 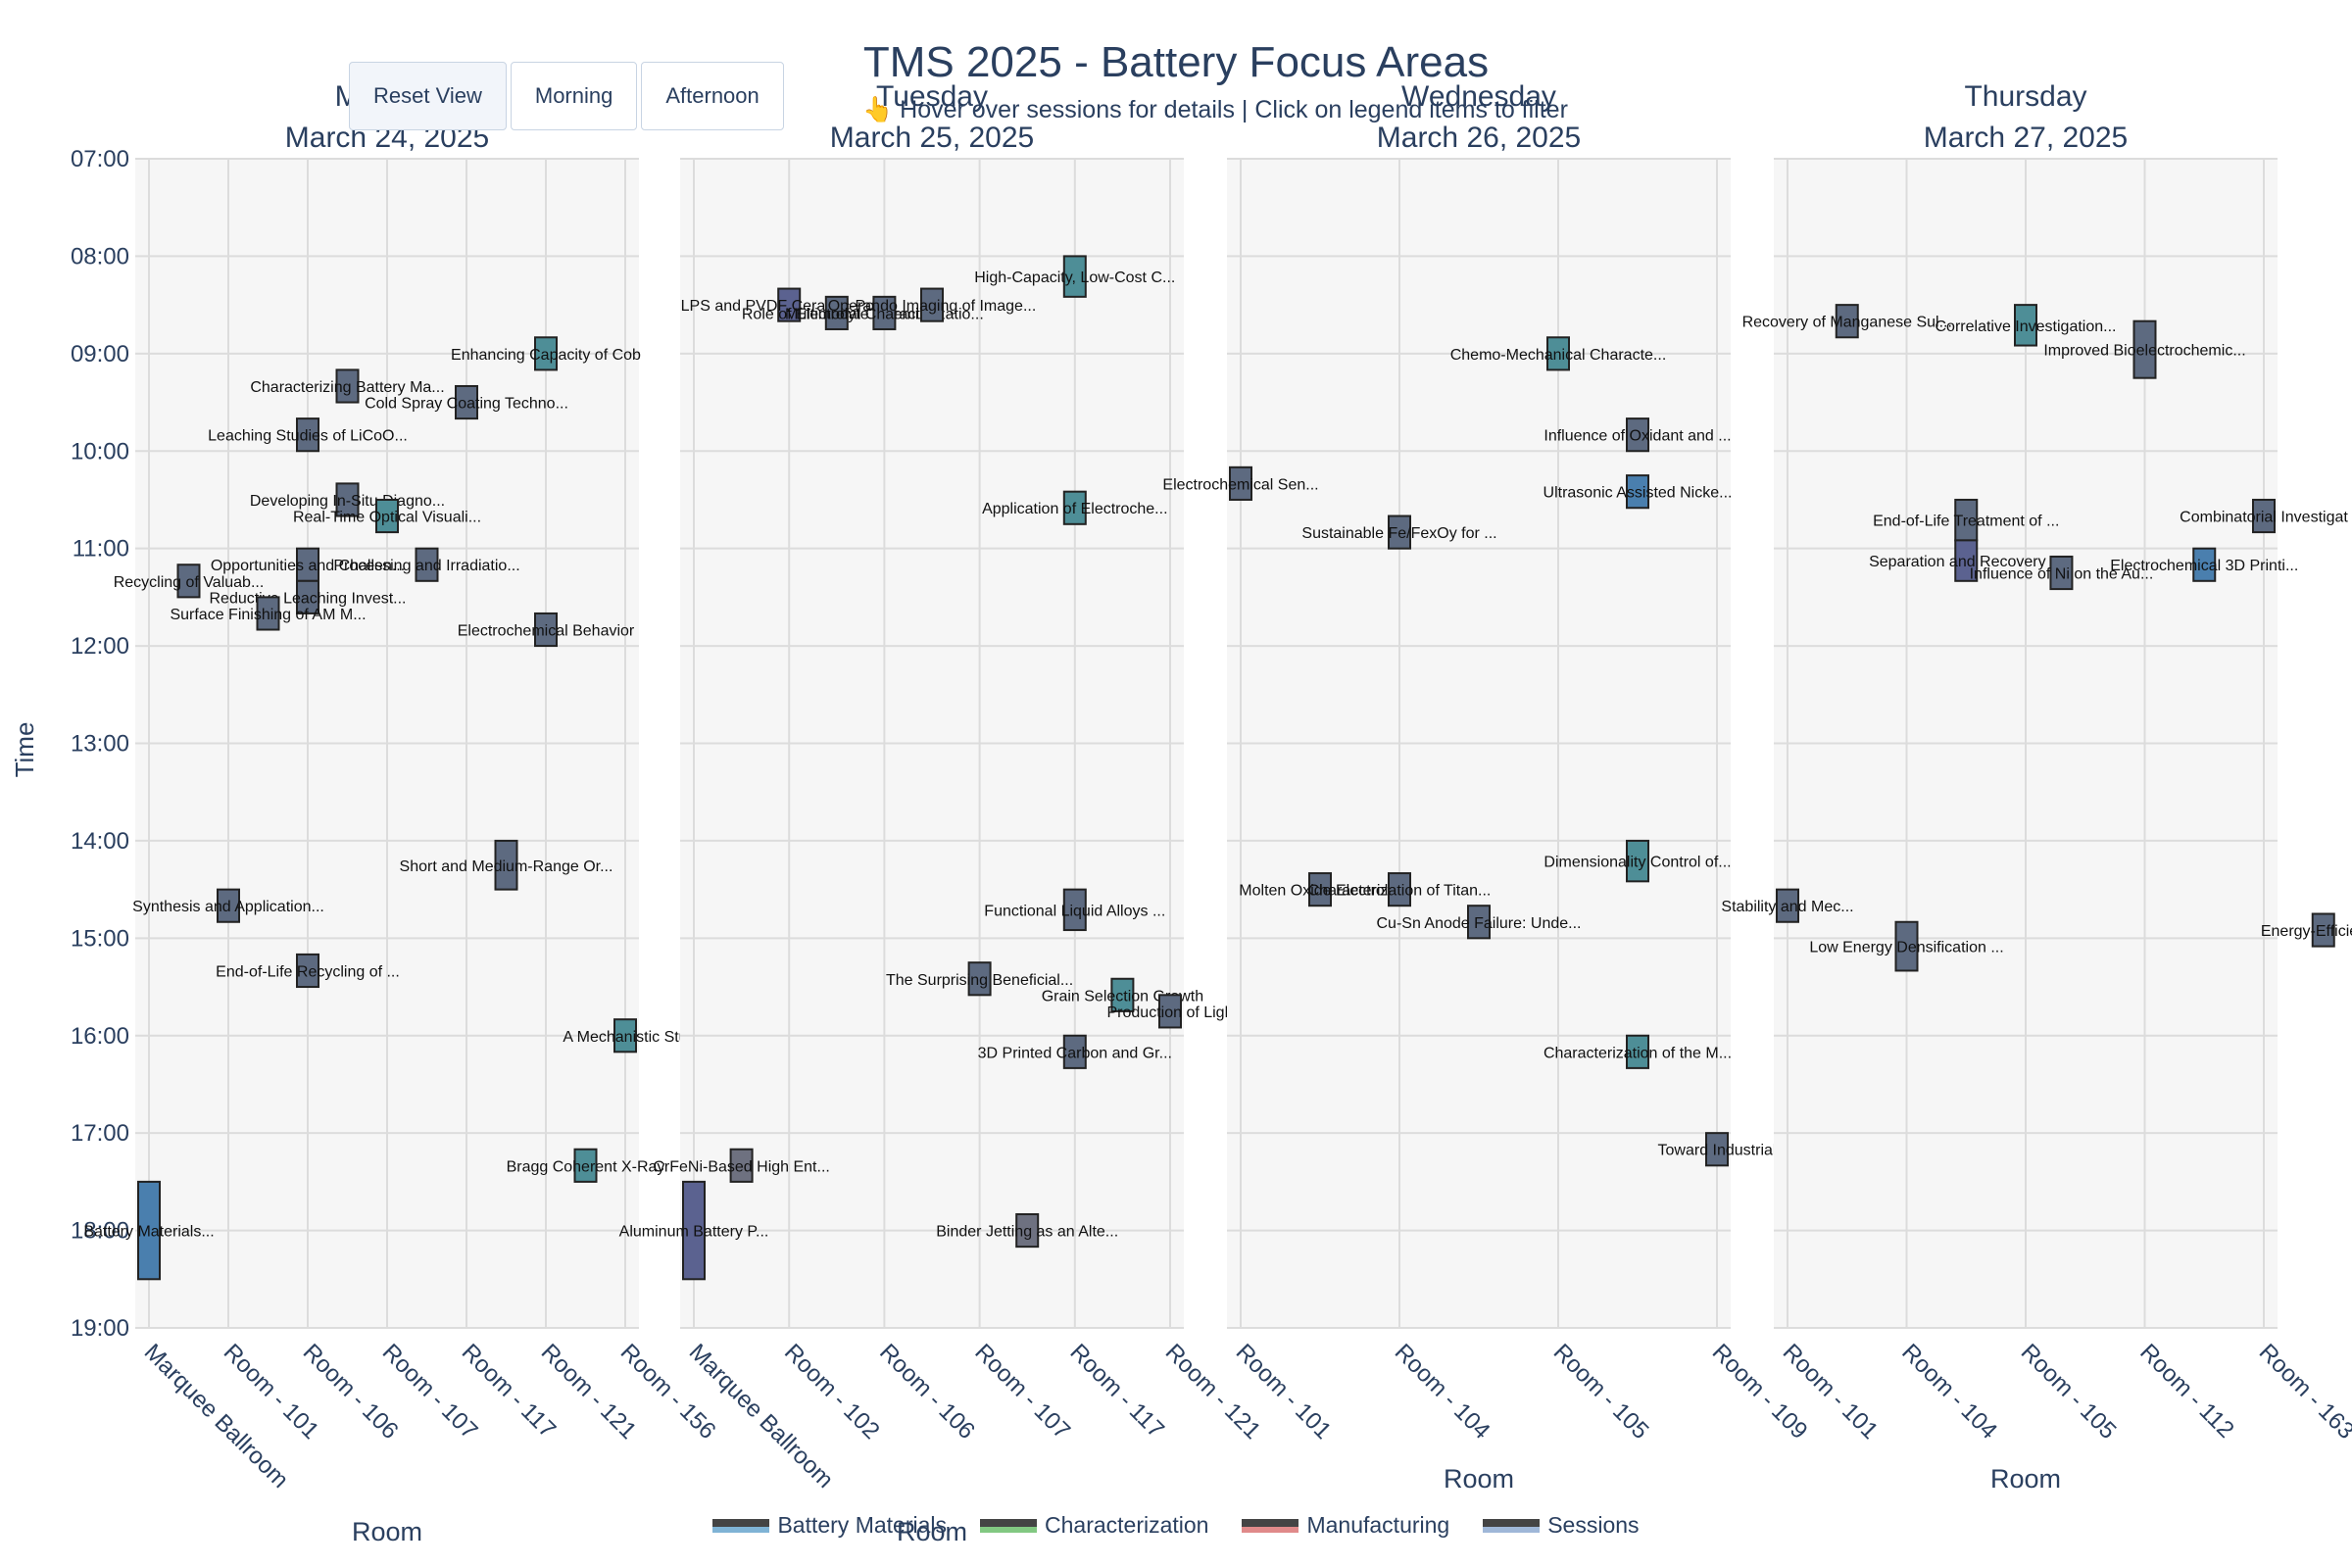 What do you see at coordinates (1094, 1525) in the screenshot?
I see `legend-item-characterization: Characterization` at bounding box center [1094, 1525].